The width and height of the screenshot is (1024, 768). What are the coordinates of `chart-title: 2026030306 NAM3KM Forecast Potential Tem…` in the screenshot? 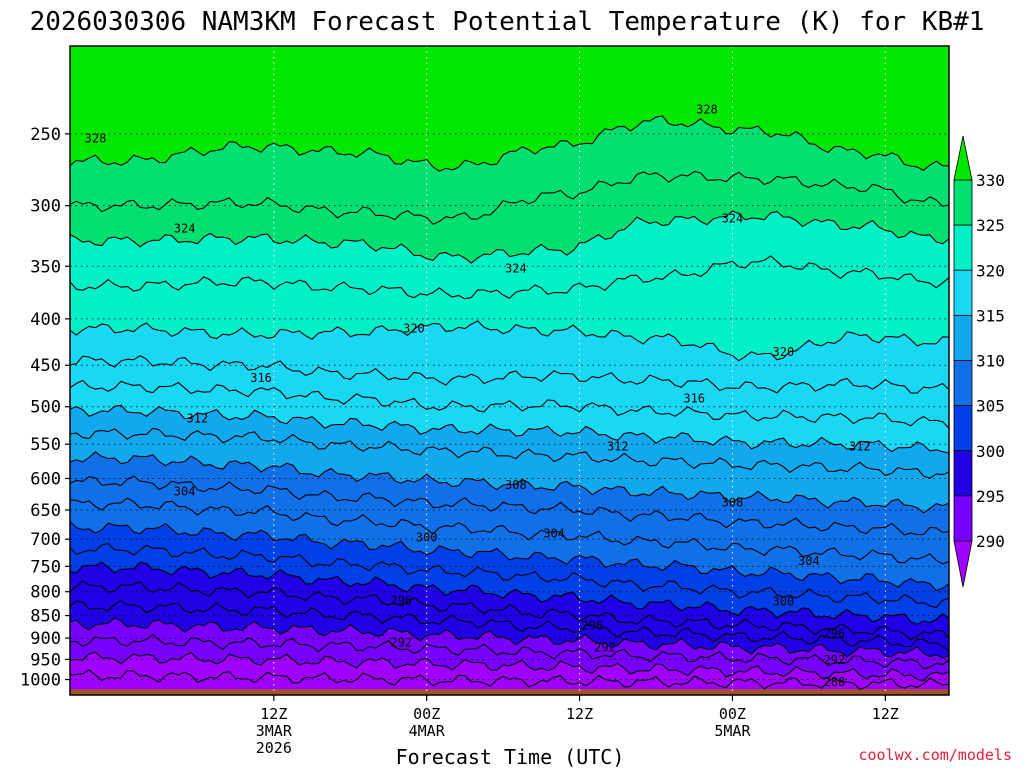 It's located at (507, 22).